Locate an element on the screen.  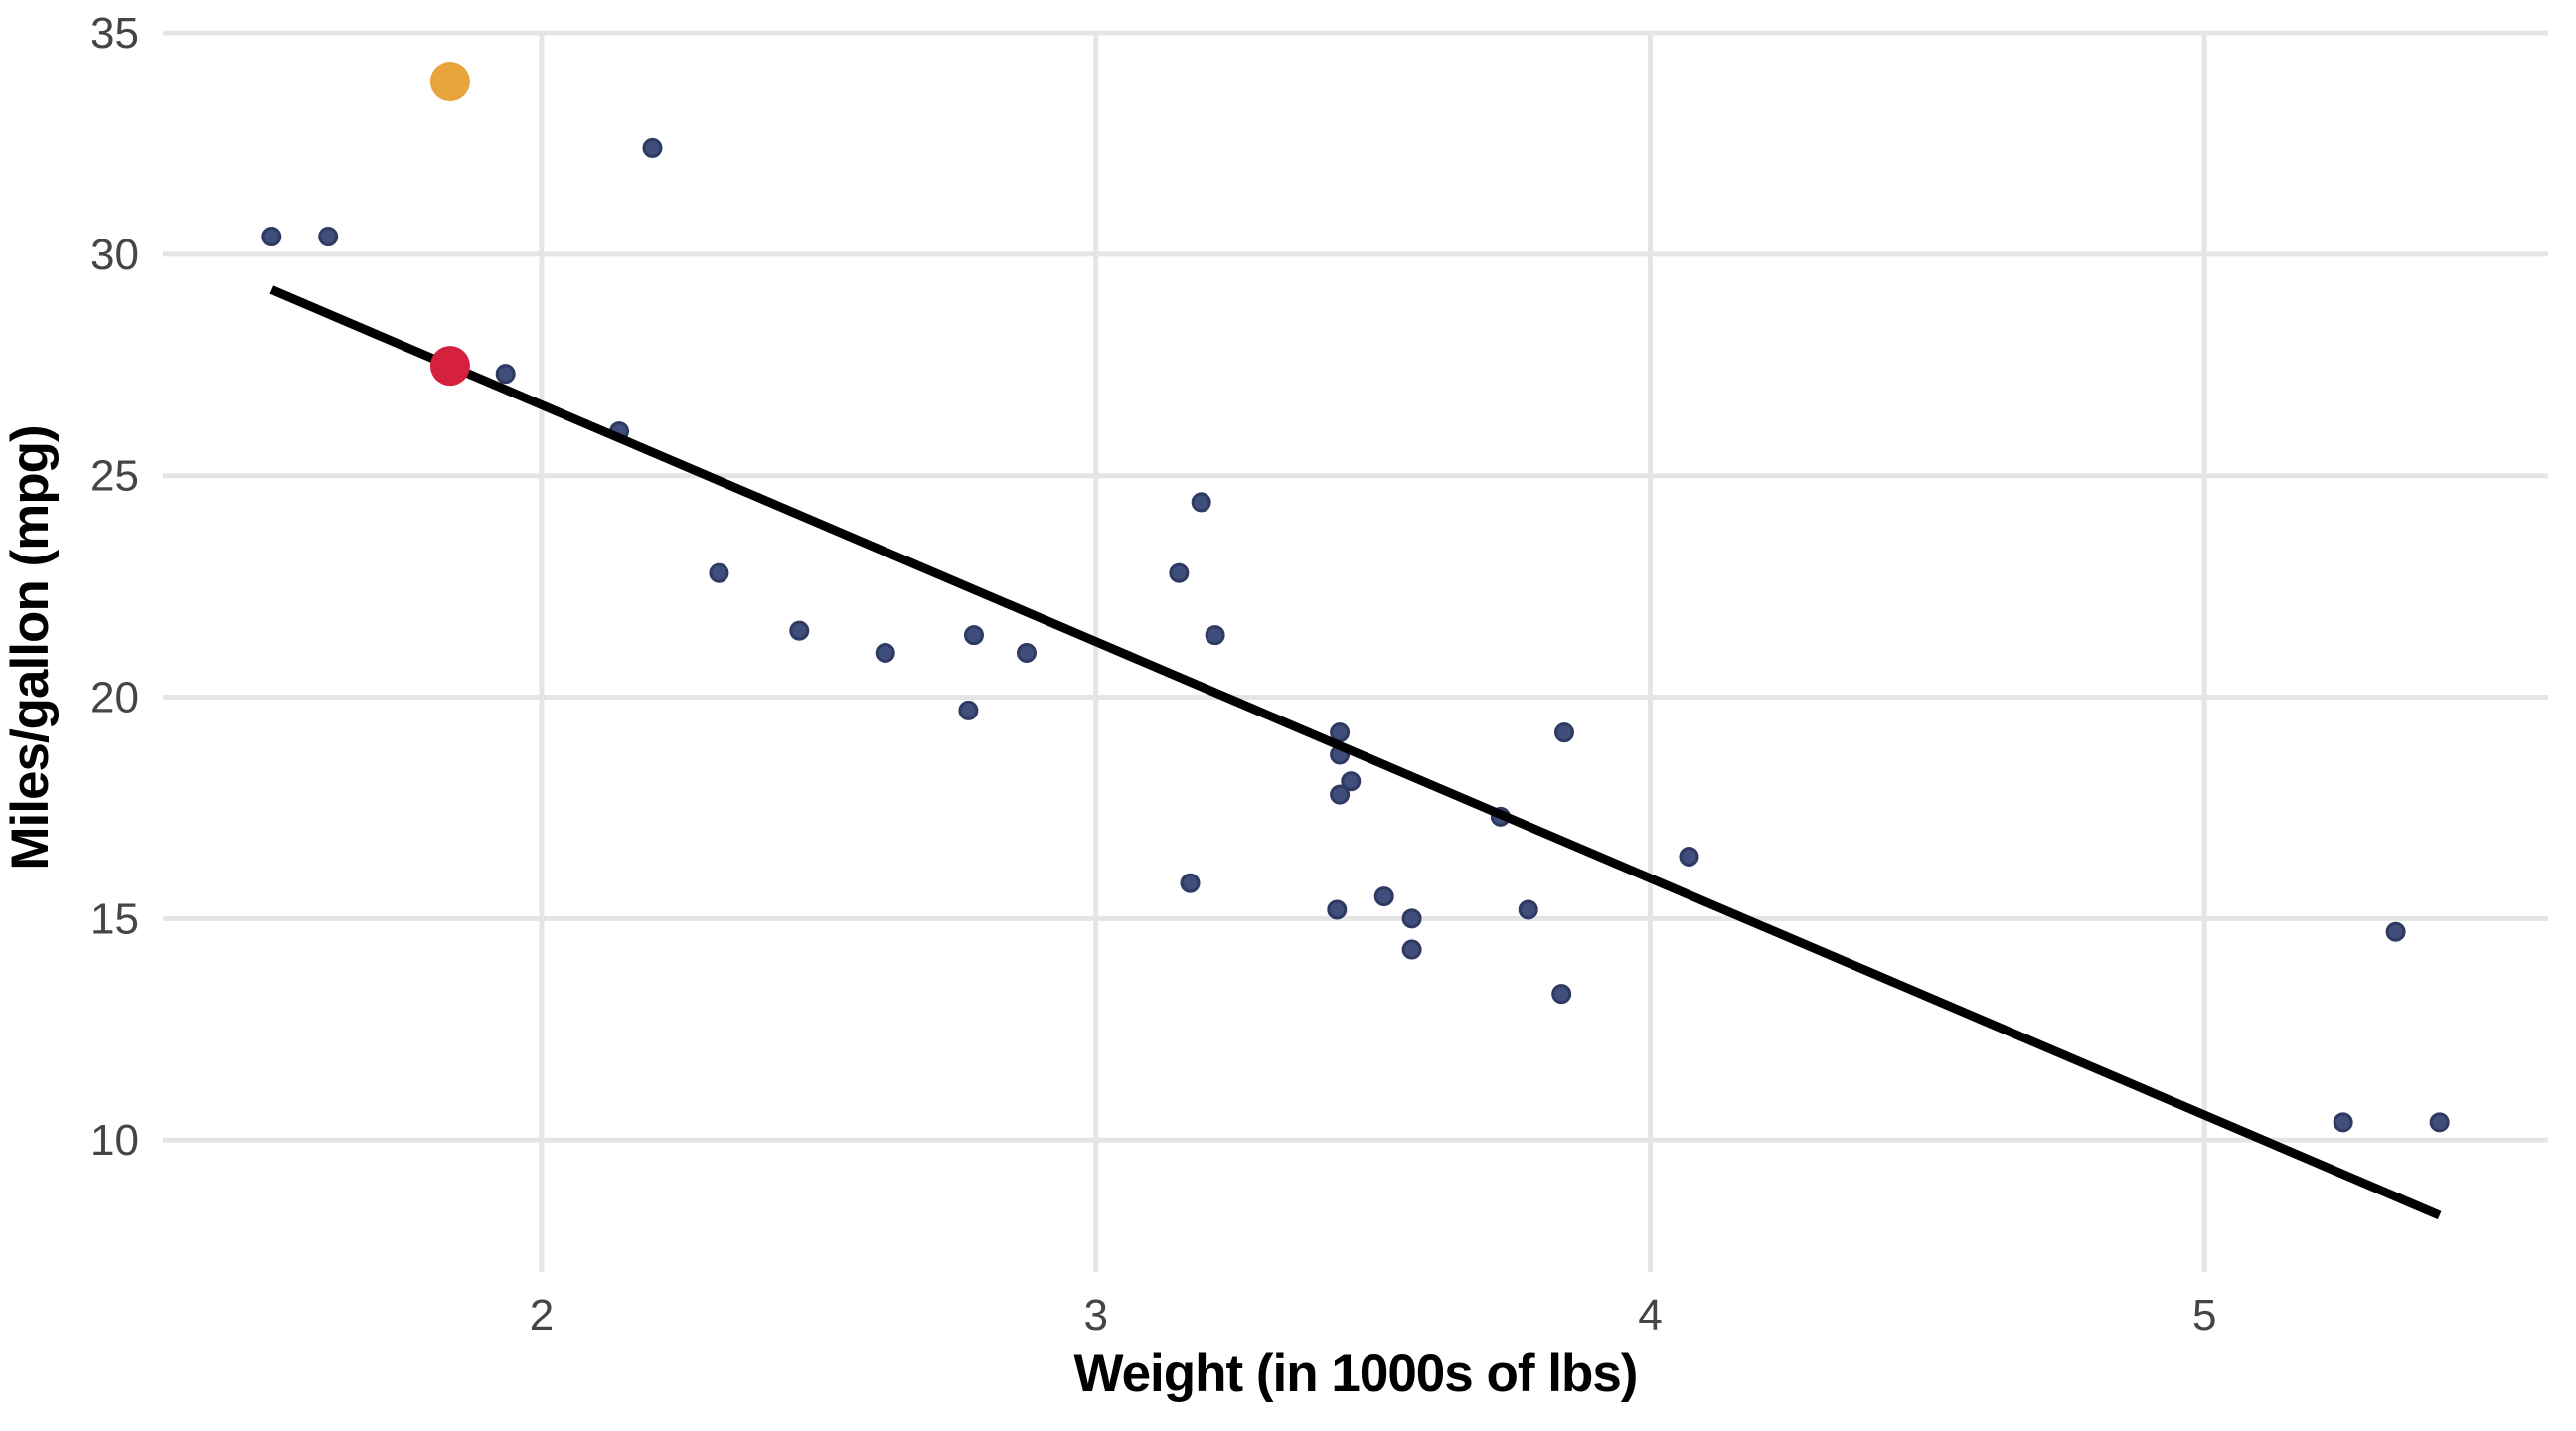
x-tick-label: 5 is located at coordinates (2204, 1315).